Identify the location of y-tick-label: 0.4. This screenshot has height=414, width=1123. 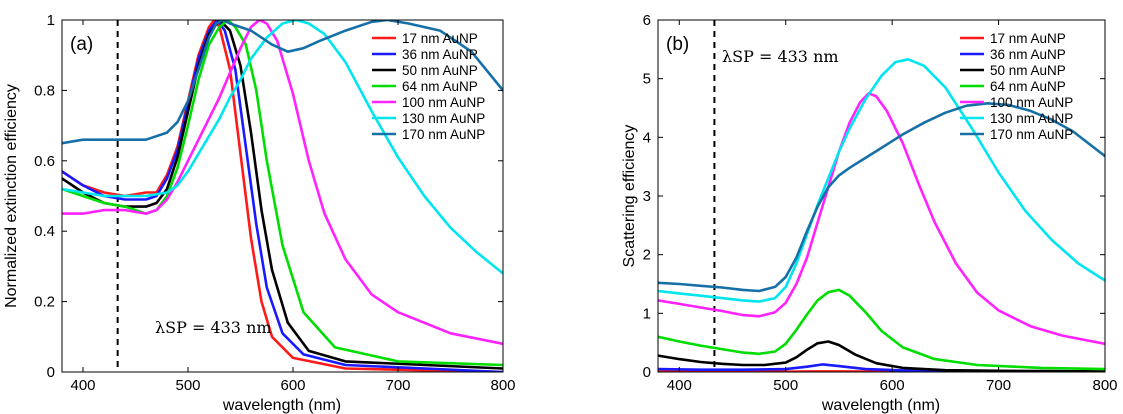
(44, 231).